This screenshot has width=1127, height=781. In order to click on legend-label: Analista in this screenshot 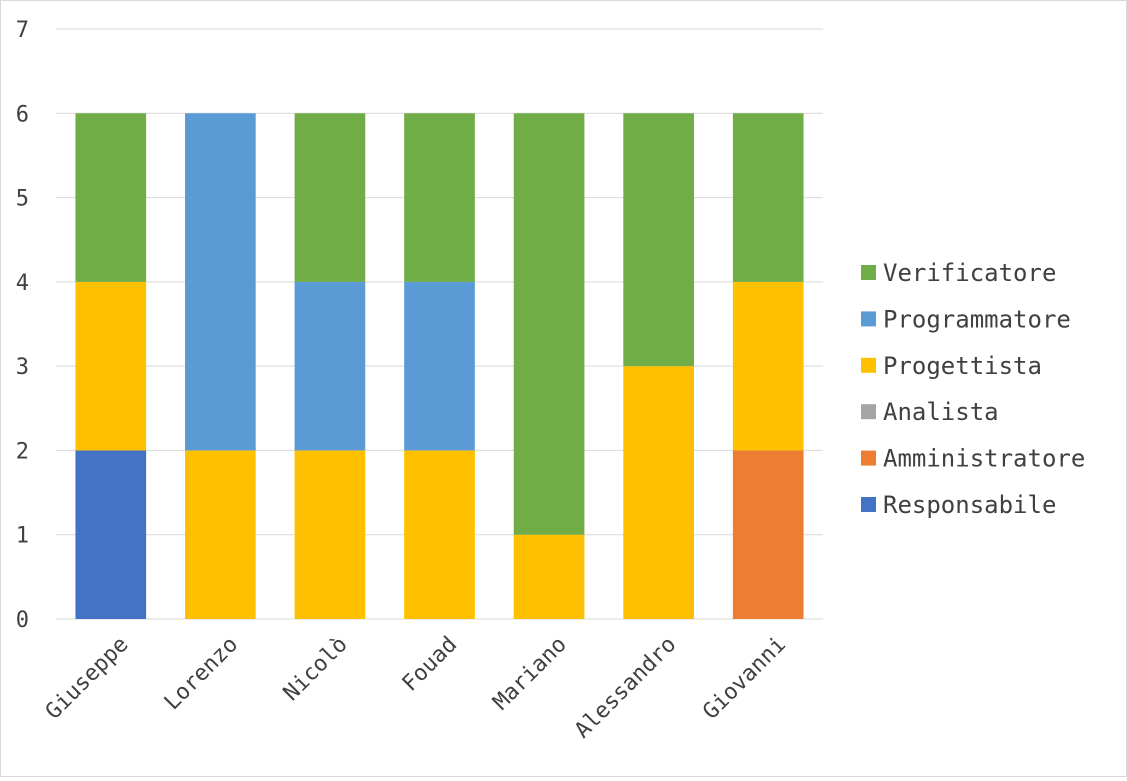, I will do `click(941, 412)`.